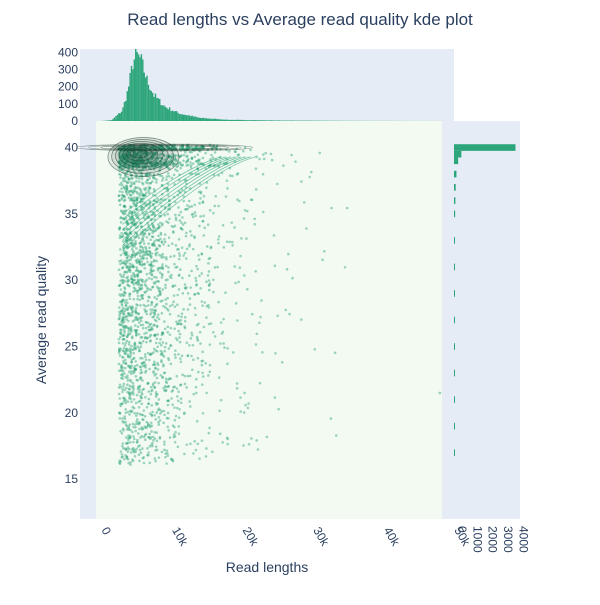 Image resolution: width=600 pixels, height=605 pixels. I want to click on kde-contour, so click(143, 157).